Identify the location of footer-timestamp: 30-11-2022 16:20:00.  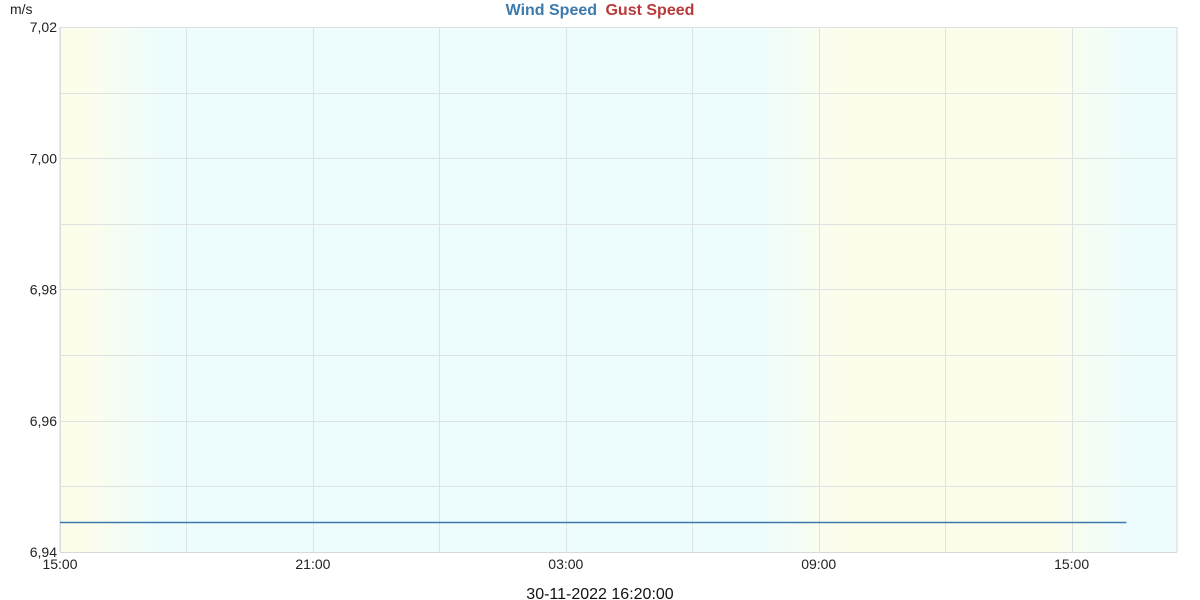
(599, 593).